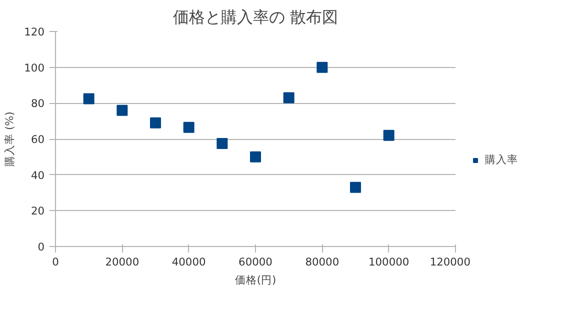  I want to click on y-tick-label: 40, so click(37, 175).